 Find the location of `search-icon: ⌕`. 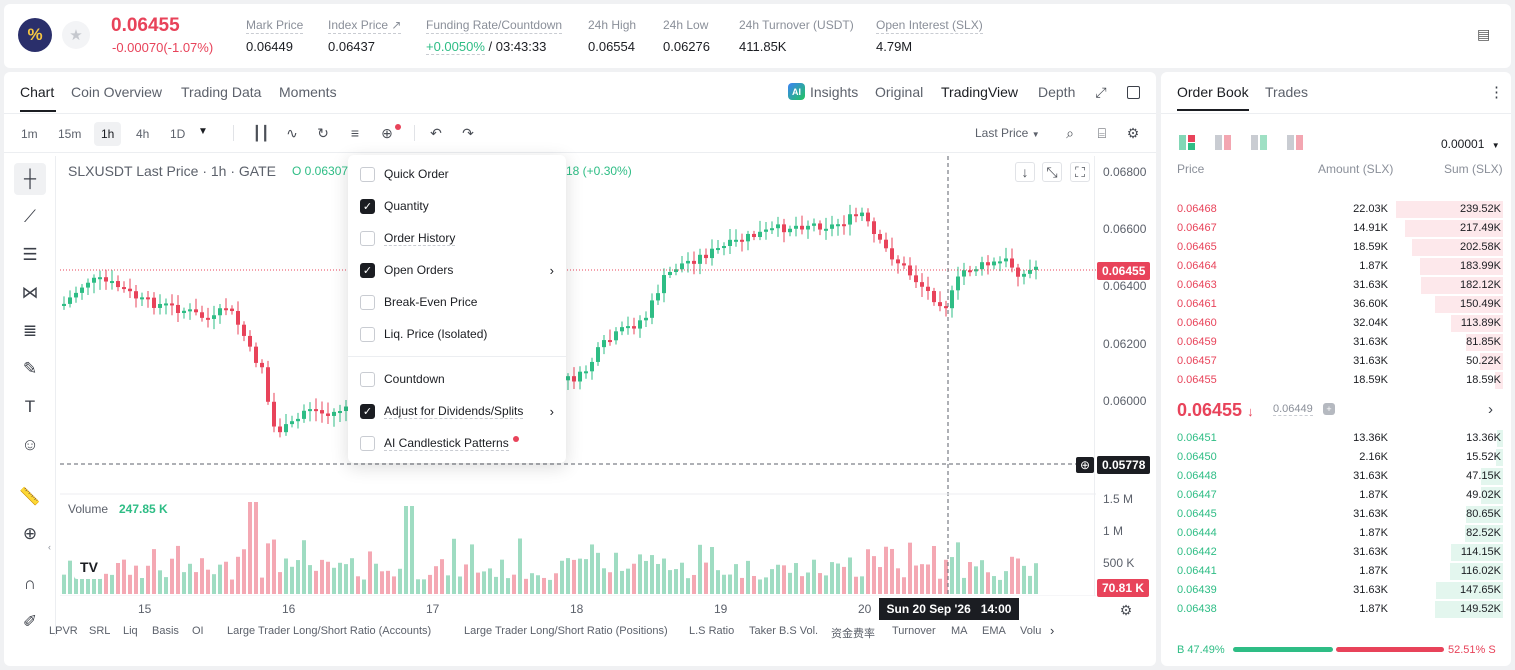

search-icon: ⌕ is located at coordinates (1070, 132).